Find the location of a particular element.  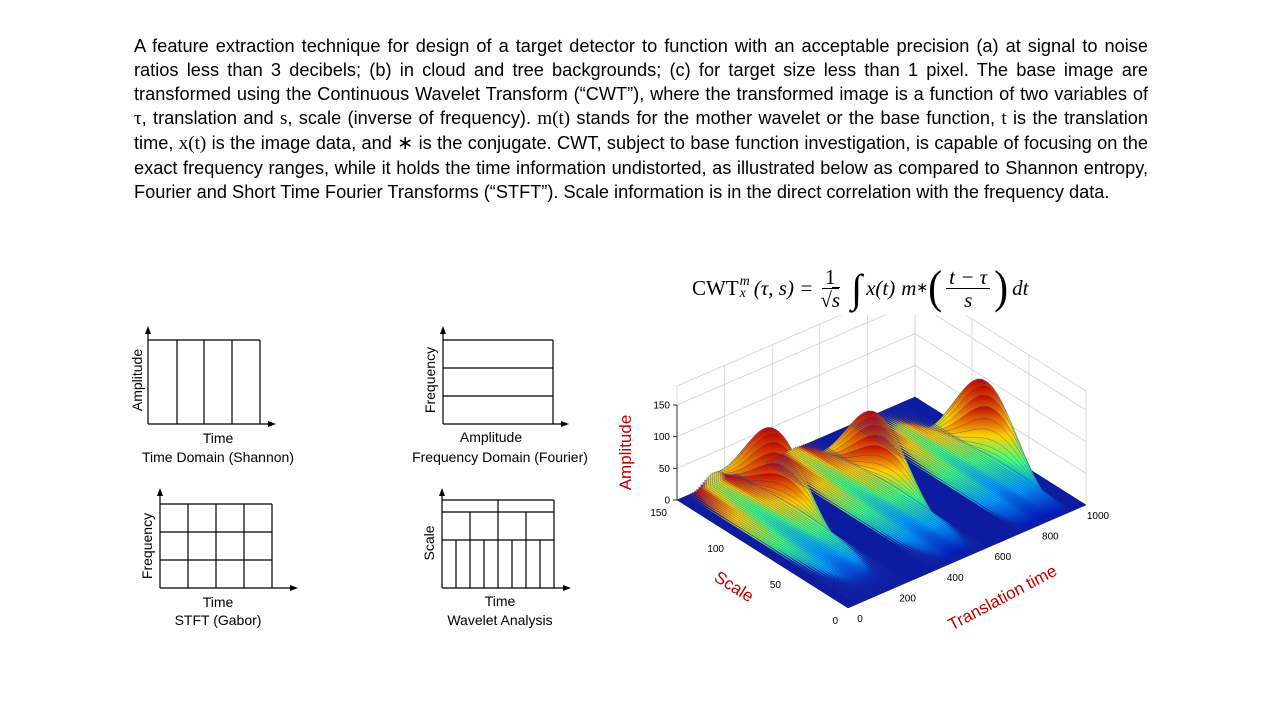

time-tick-label: 0 is located at coordinates (860, 619).